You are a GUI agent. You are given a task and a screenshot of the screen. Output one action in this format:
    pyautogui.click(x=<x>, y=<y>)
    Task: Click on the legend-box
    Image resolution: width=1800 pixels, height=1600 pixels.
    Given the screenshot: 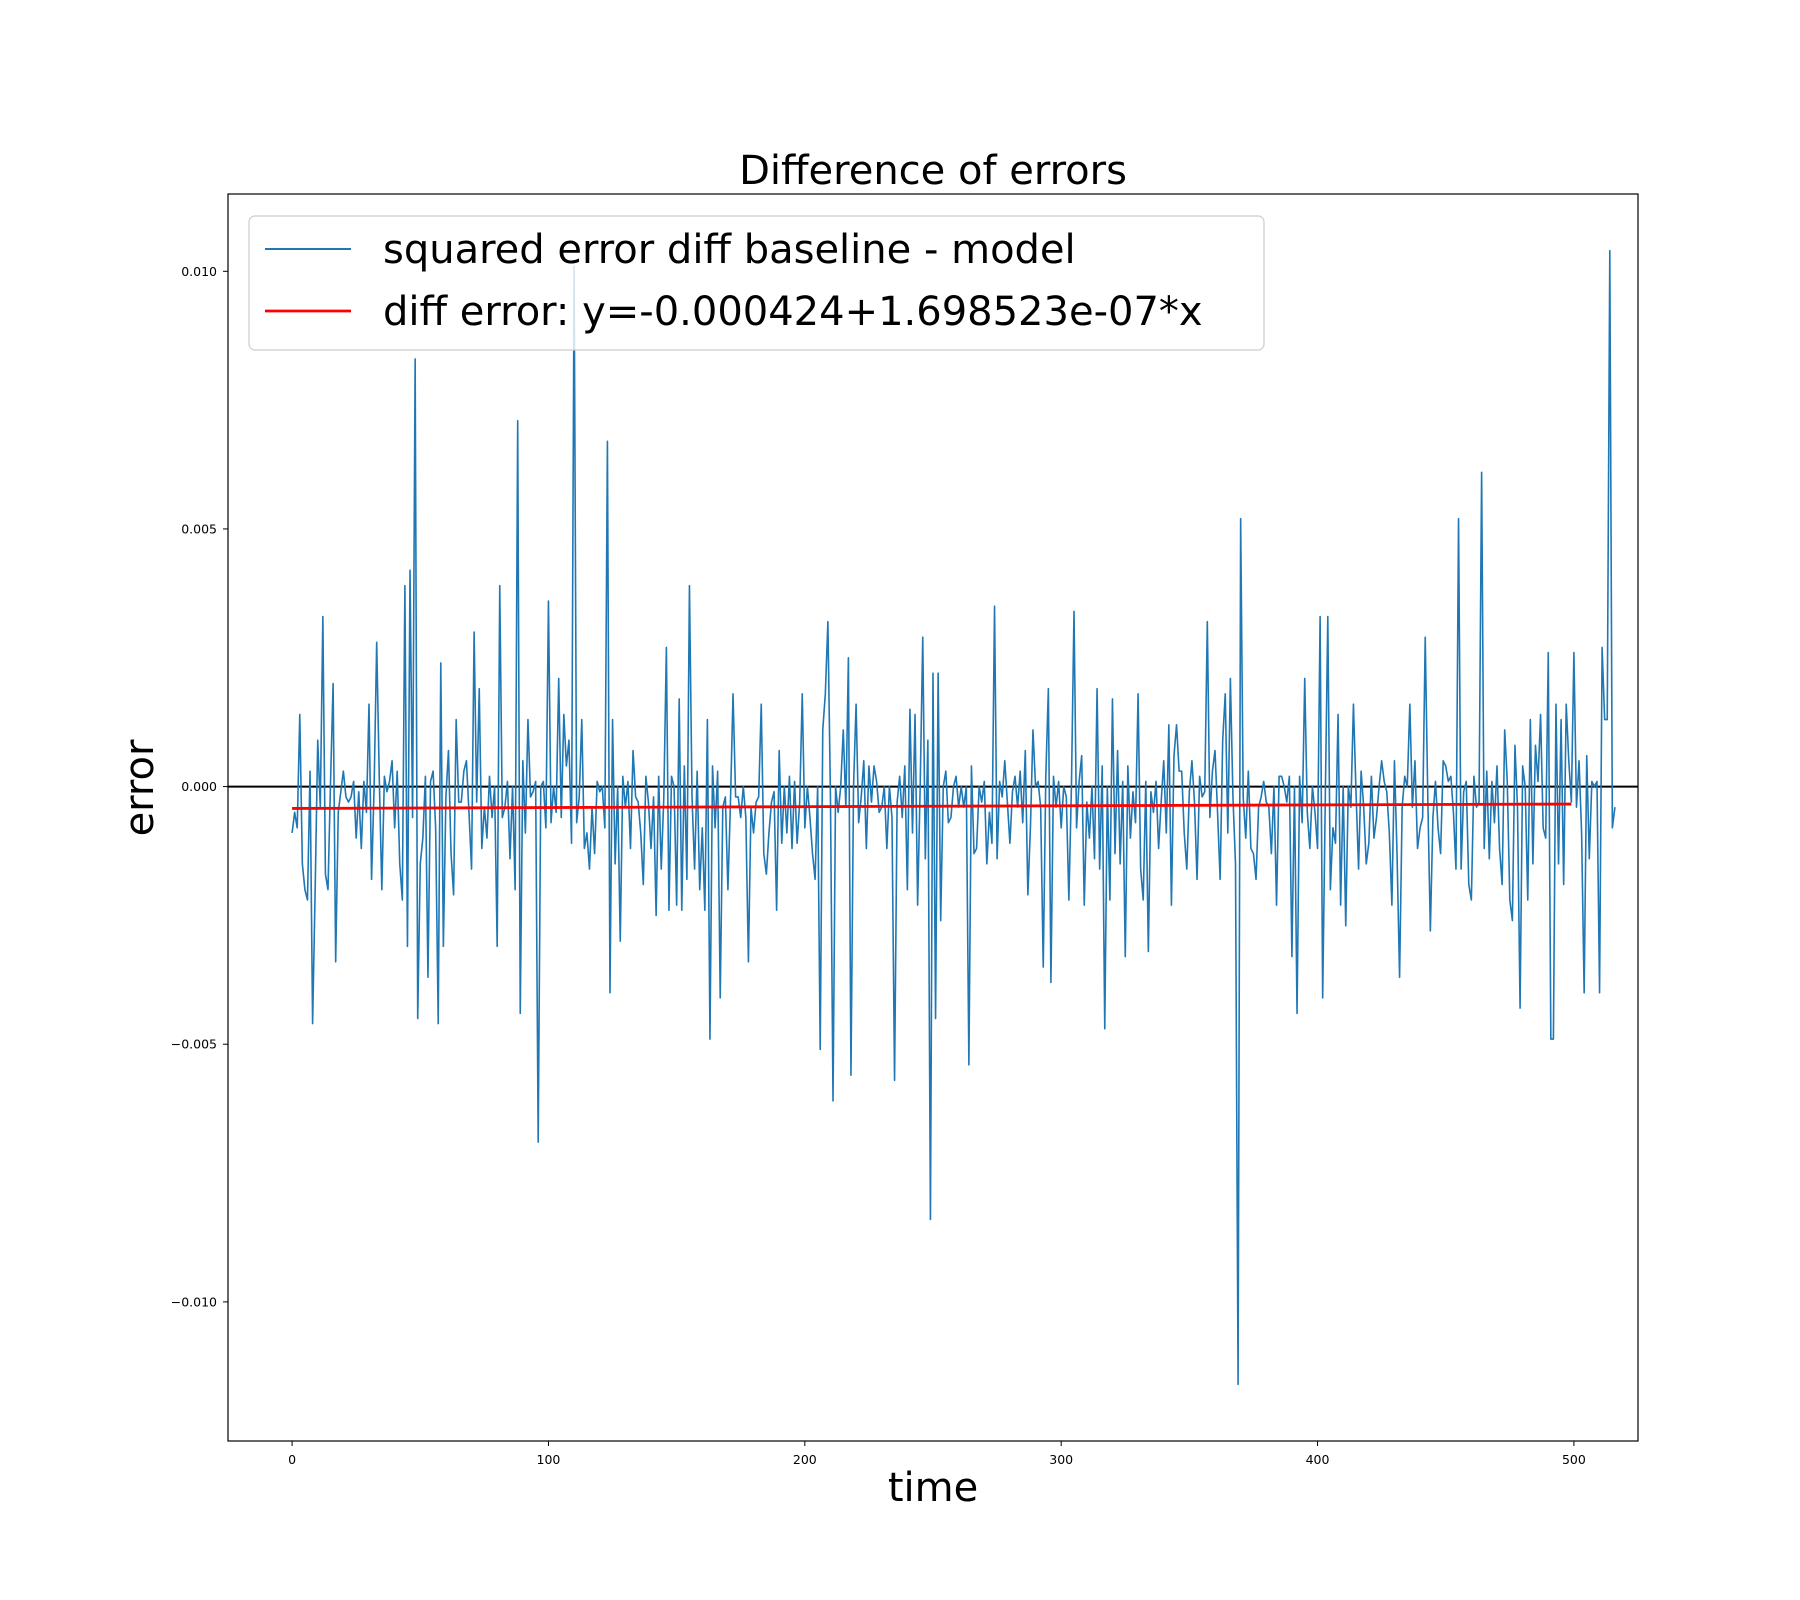 What is the action you would take?
    pyautogui.click(x=756, y=283)
    